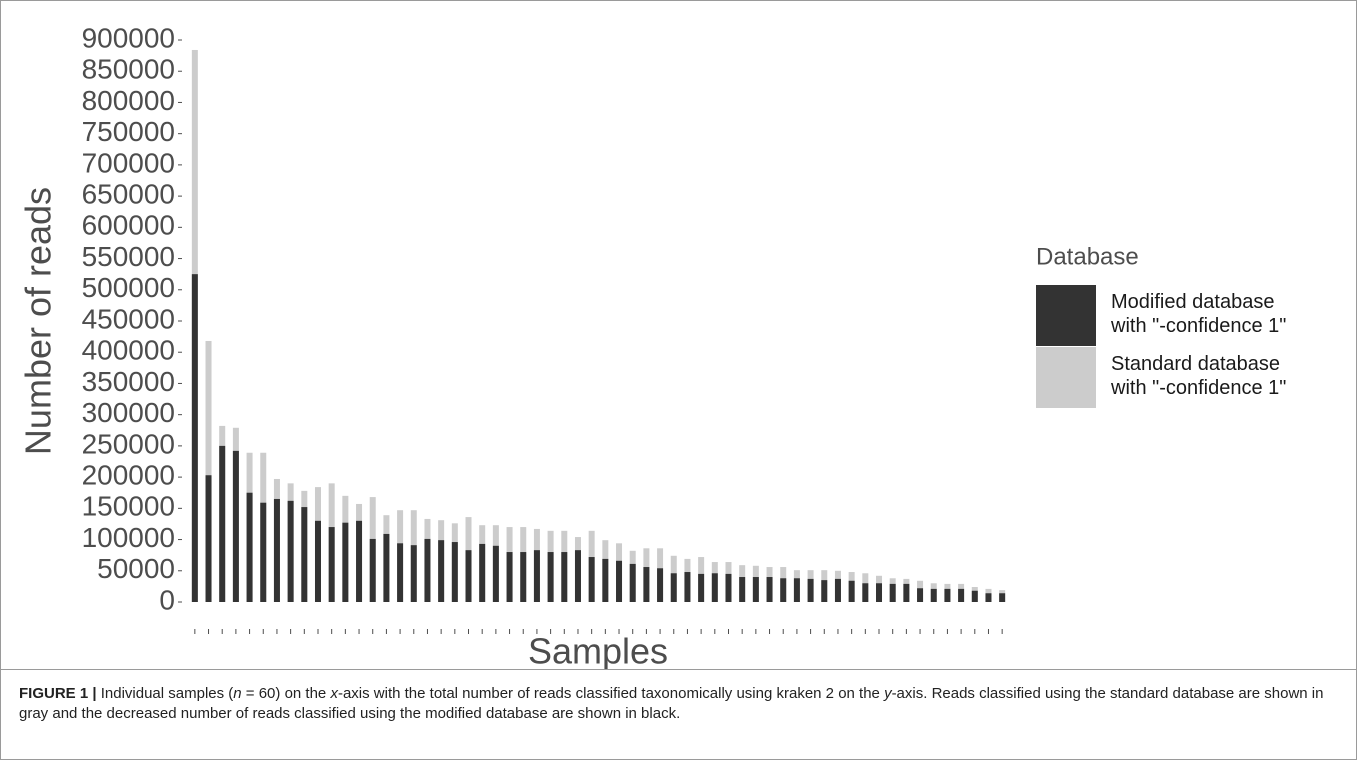  I want to click on caption-text: = 60) on the, so click(286, 693).